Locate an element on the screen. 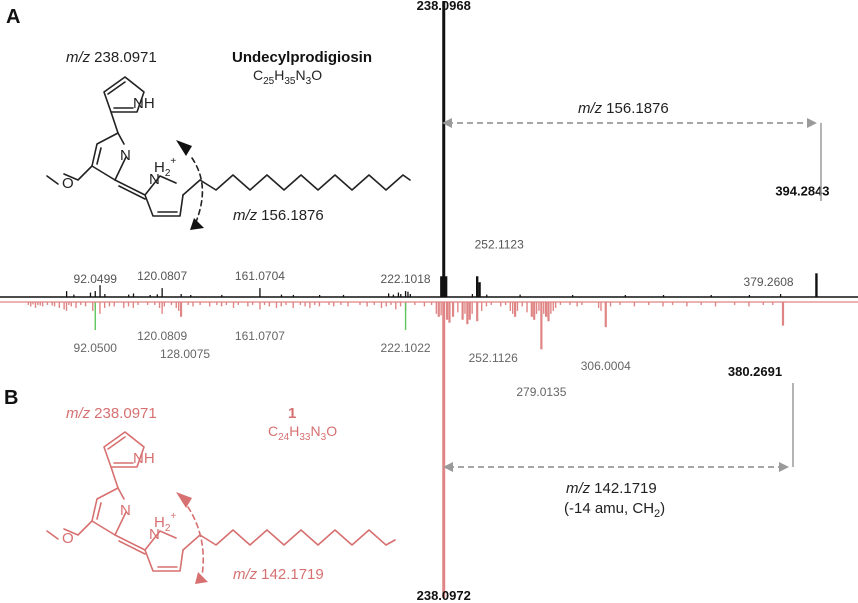 The height and width of the screenshot is (603, 858). bottom-peak-label: 380.2691 is located at coordinates (755, 371).